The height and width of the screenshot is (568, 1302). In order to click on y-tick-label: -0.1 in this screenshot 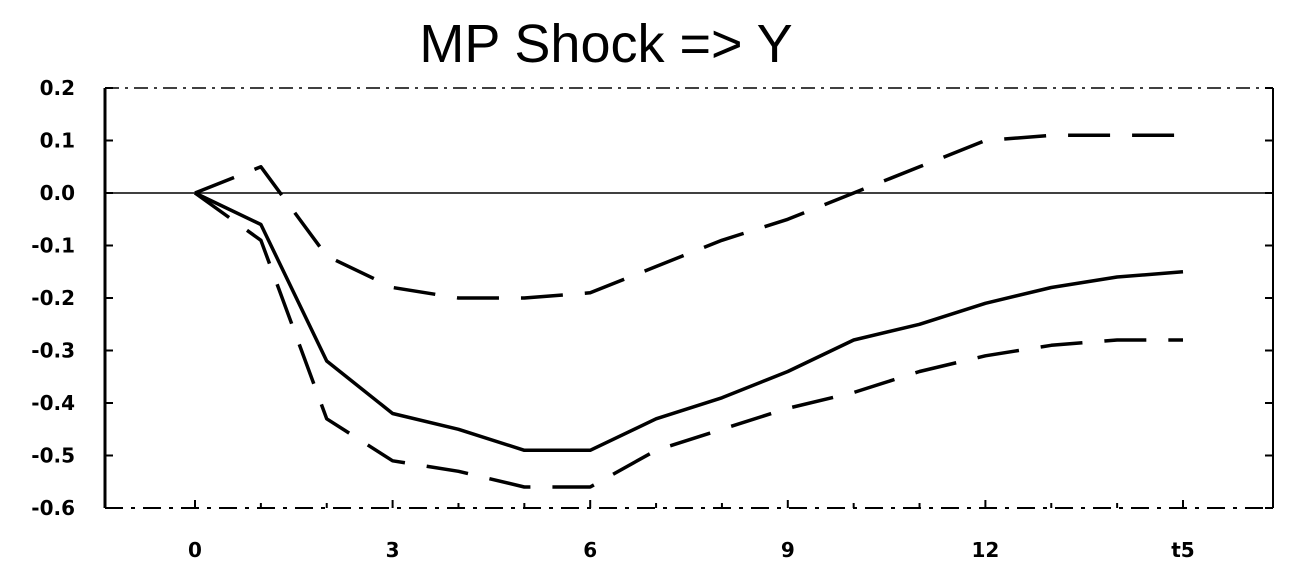, I will do `click(53, 246)`.